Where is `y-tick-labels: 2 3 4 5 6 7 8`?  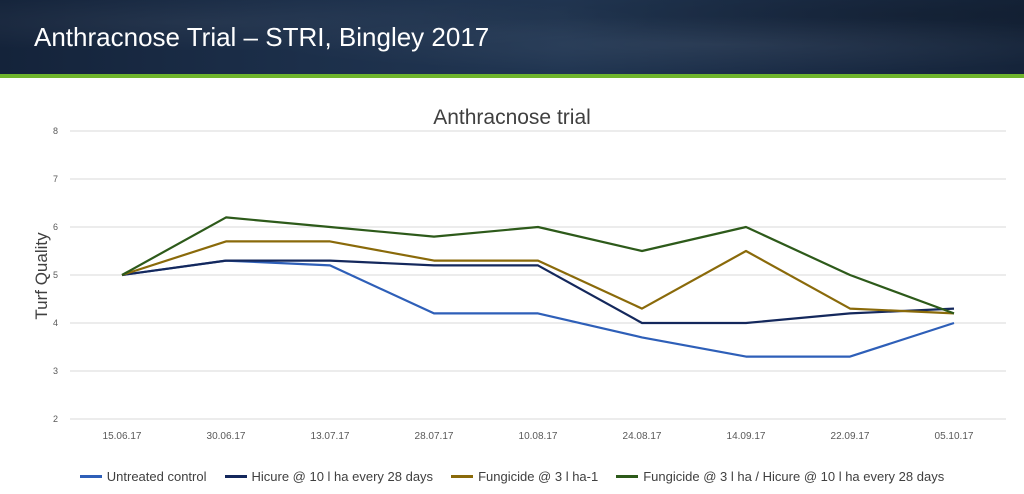
y-tick-labels: 2 3 4 5 6 7 8 is located at coordinates (55, 275).